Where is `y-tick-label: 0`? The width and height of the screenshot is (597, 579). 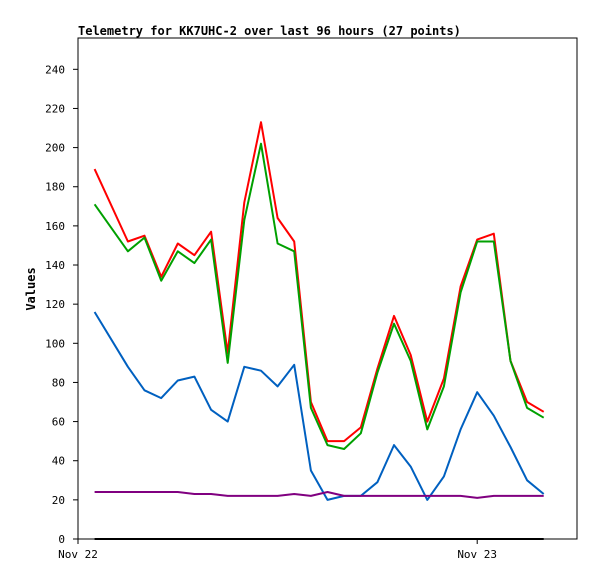 y-tick-label: 0 is located at coordinates (61, 539).